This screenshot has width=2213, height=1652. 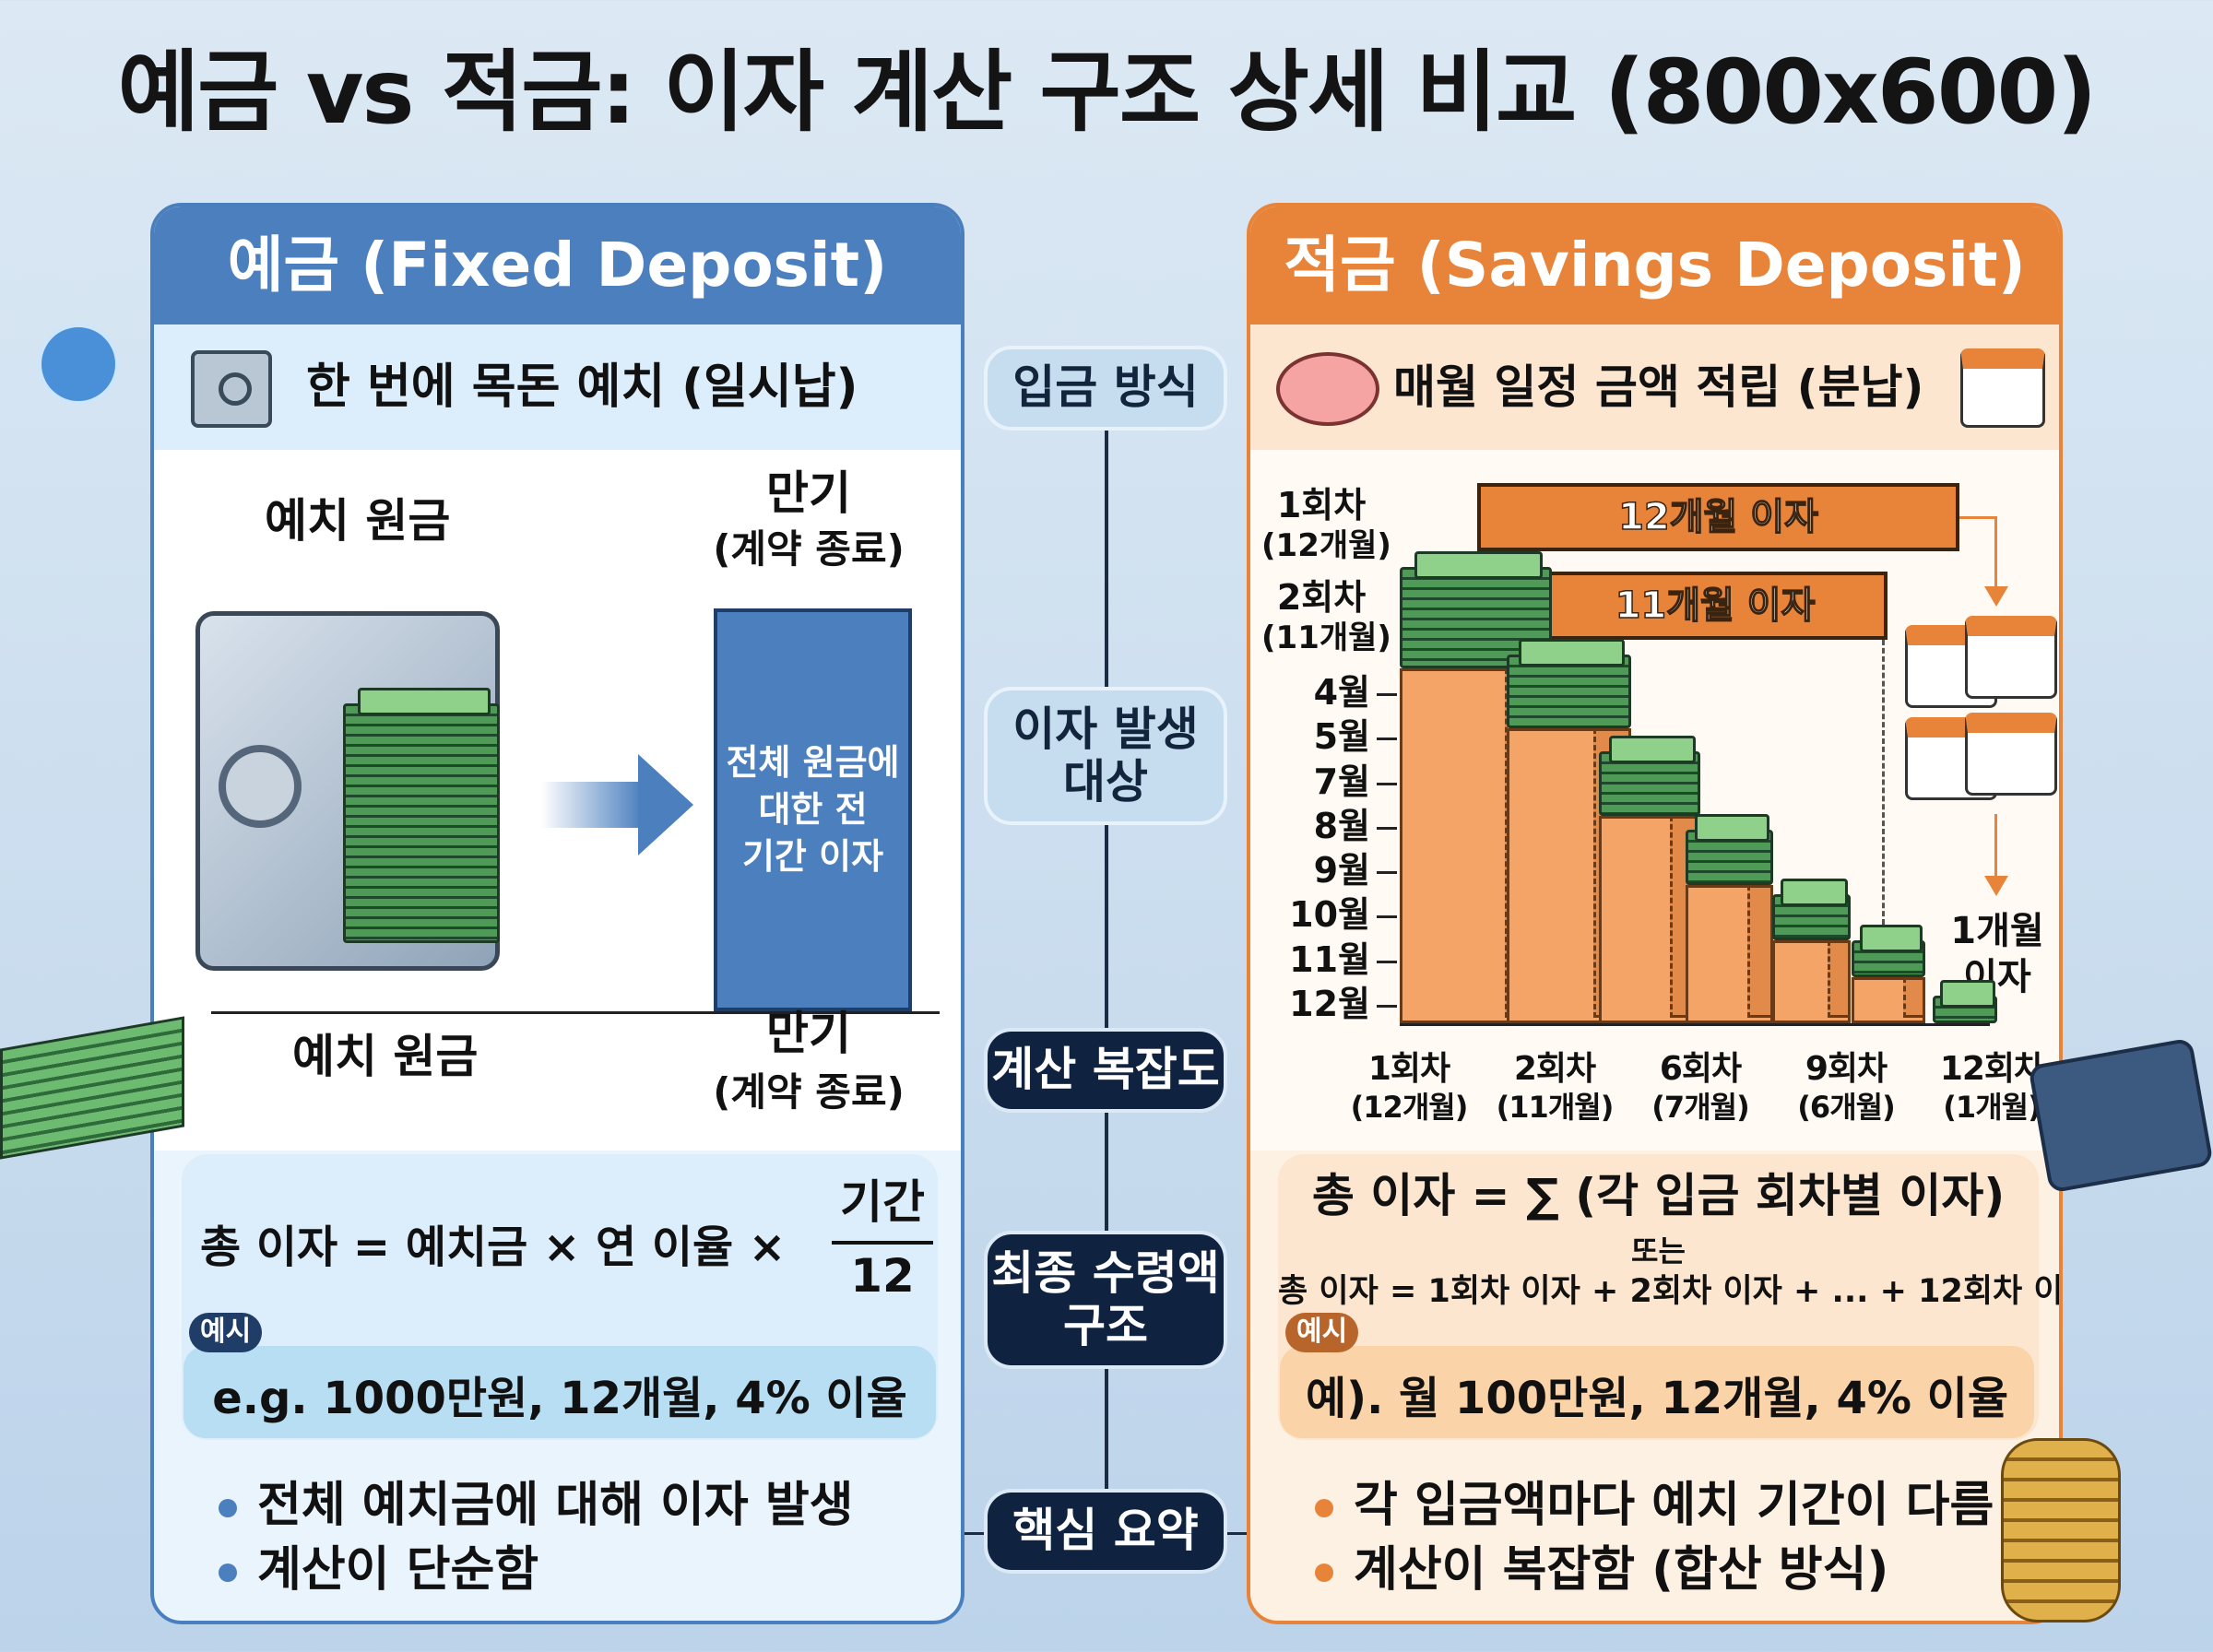 I want to click on y-tick-label: 11월, so click(x=1329, y=959).